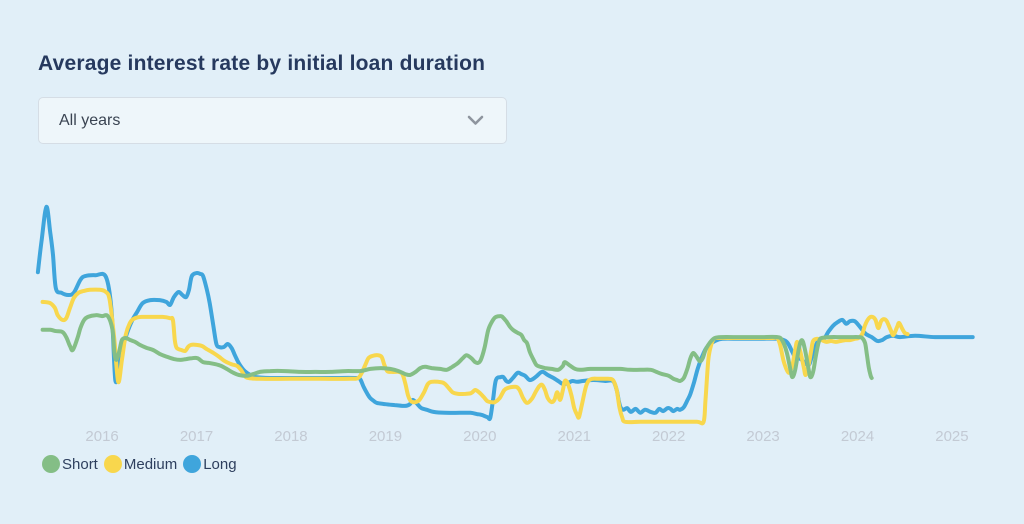  Describe the element at coordinates (951, 436) in the screenshot. I see `x-axis-tick-label: 2025` at that location.